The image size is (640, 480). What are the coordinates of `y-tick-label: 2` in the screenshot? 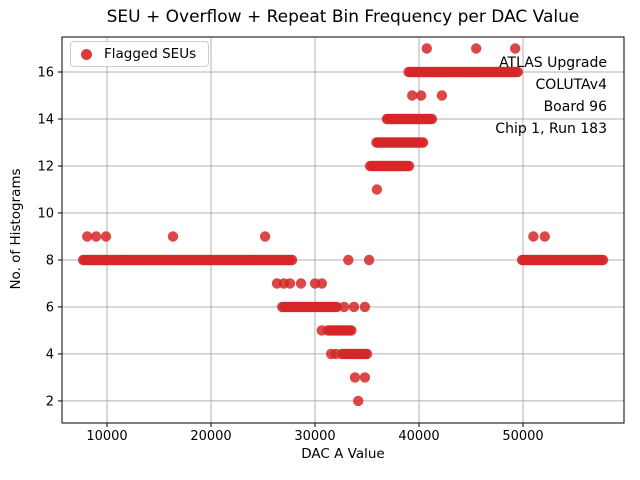 It's located at (50, 401).